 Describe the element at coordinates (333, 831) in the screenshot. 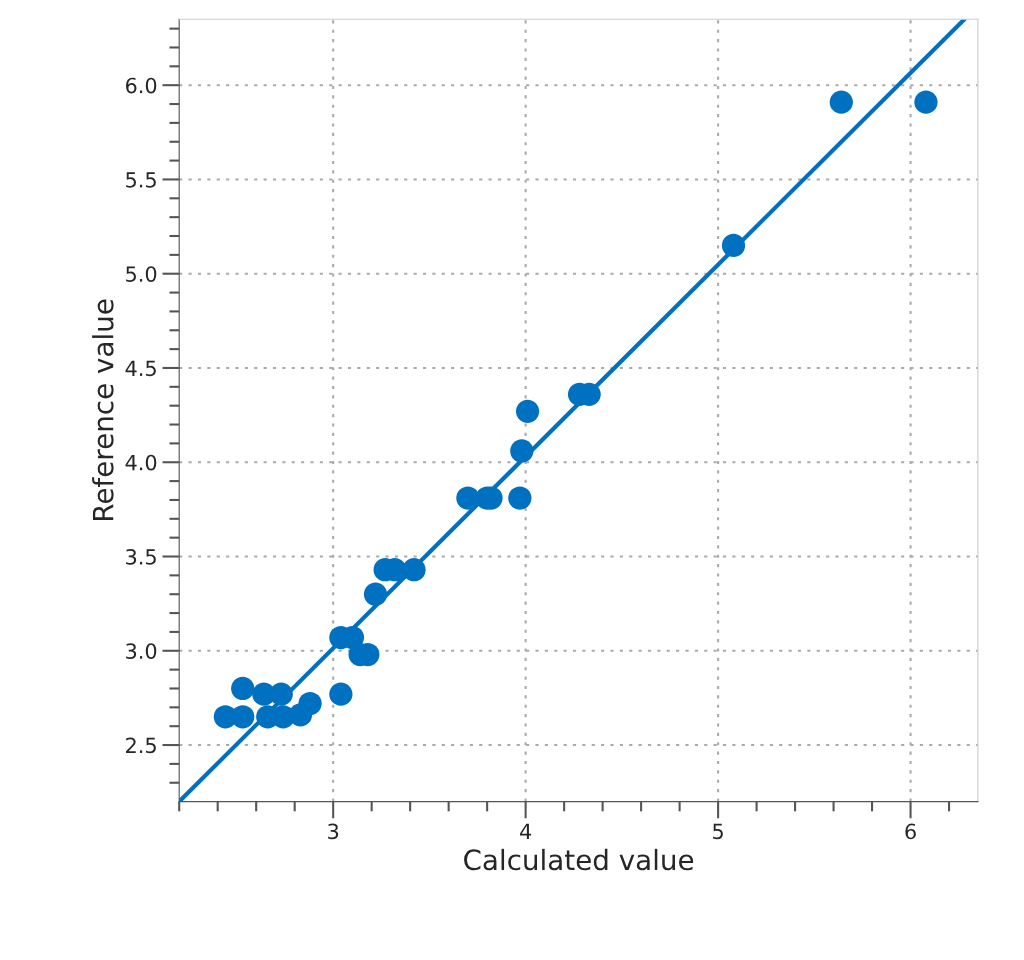

I see `x-tick-label: 3` at that location.